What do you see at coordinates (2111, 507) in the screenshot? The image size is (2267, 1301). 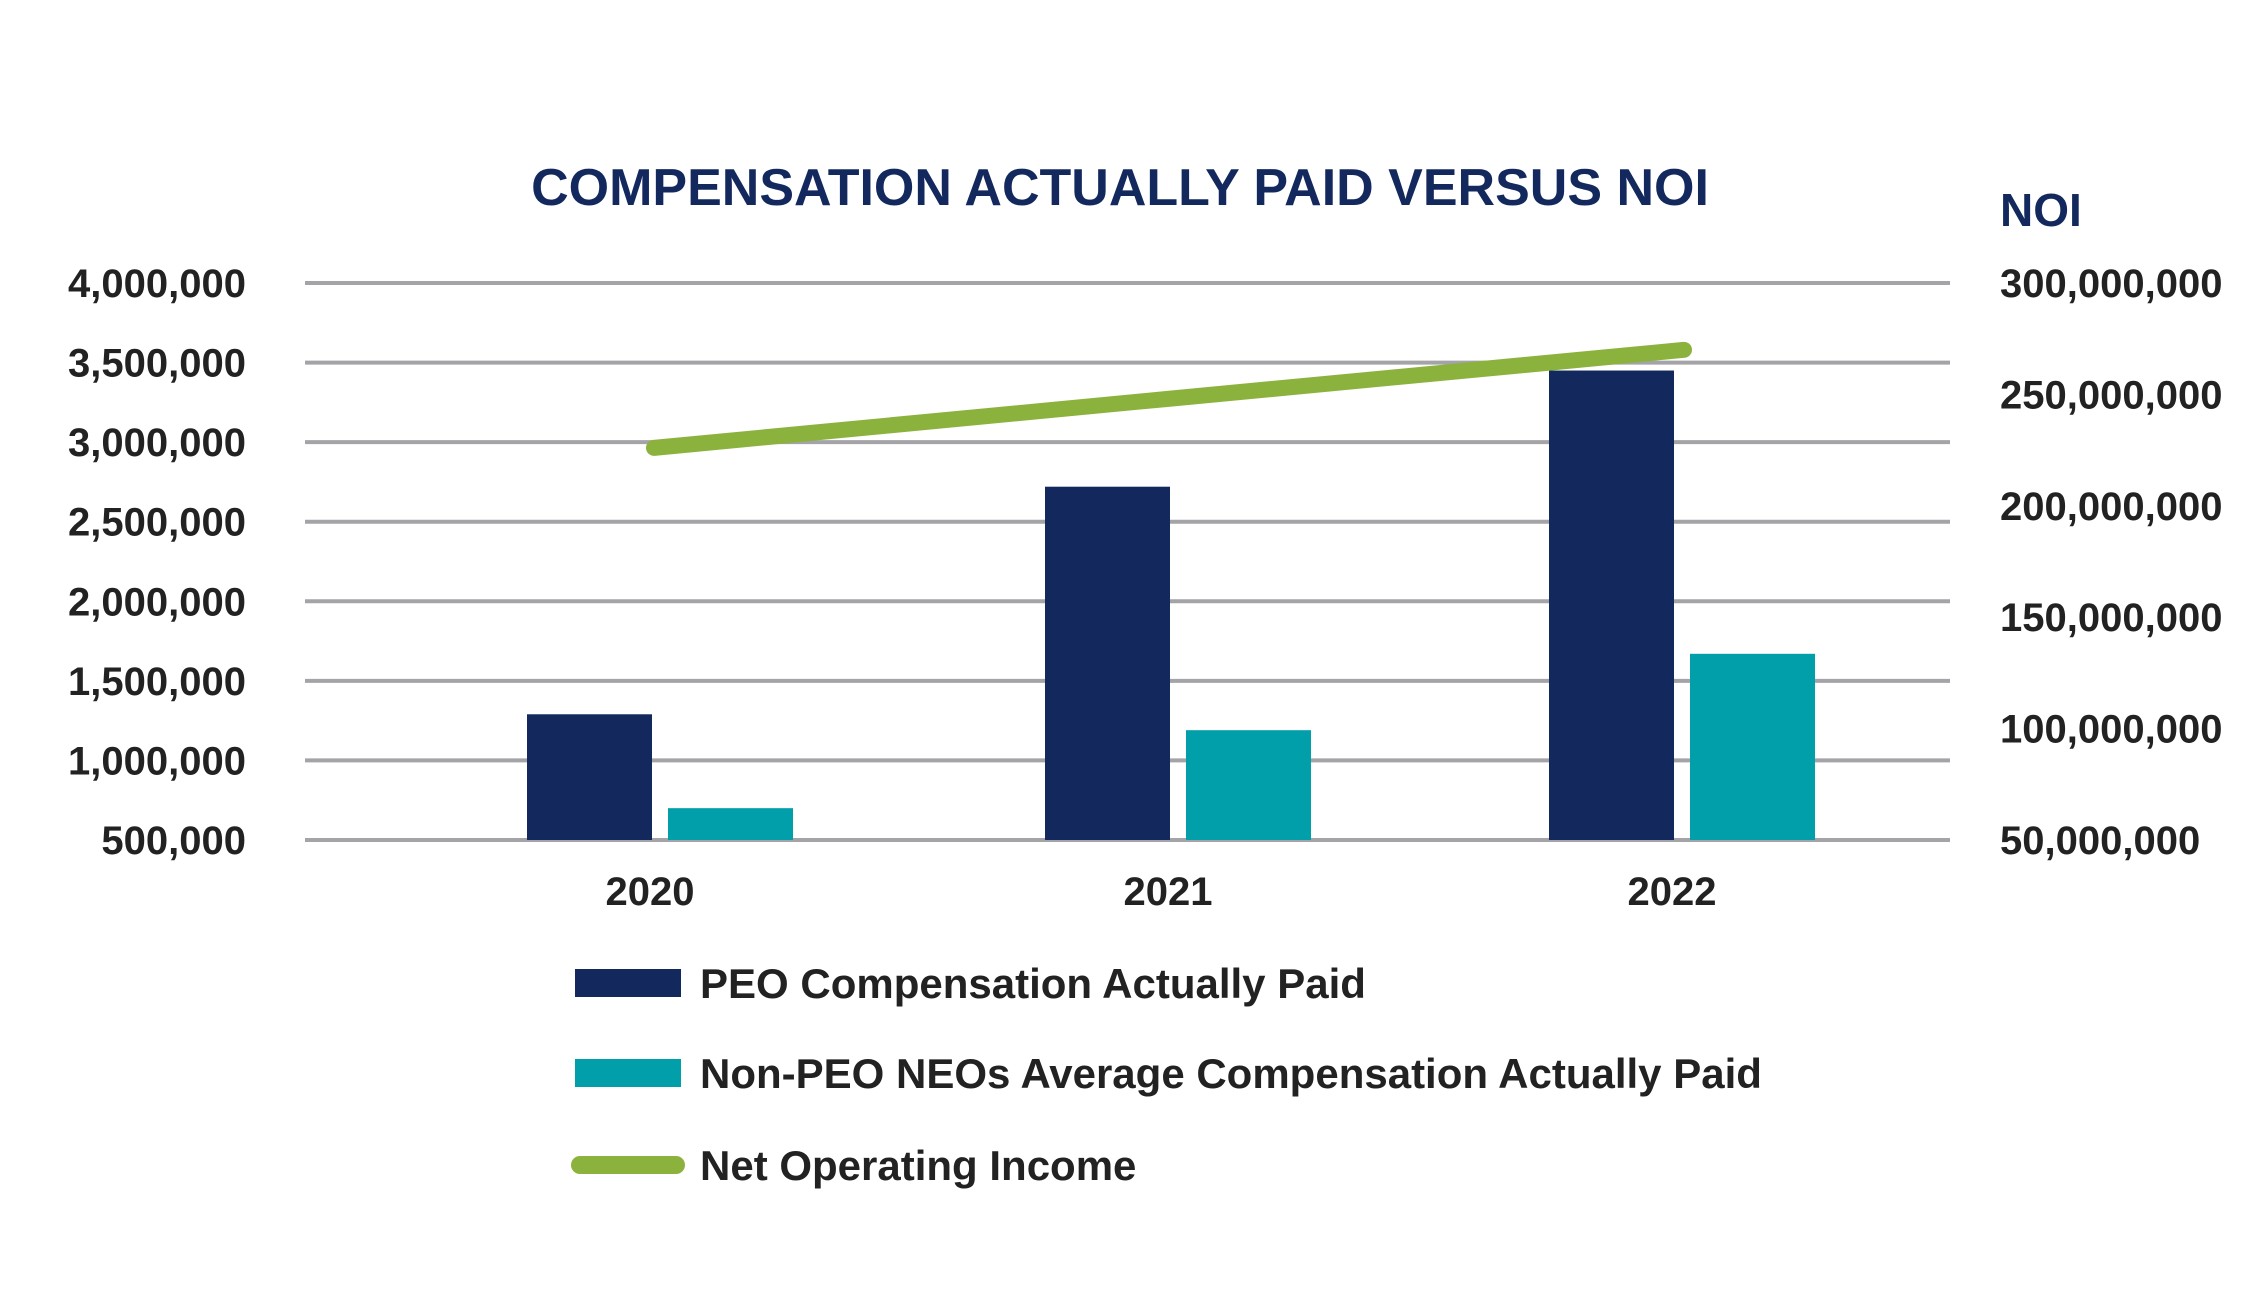 I see `right-tick-label: 200,000,000` at bounding box center [2111, 507].